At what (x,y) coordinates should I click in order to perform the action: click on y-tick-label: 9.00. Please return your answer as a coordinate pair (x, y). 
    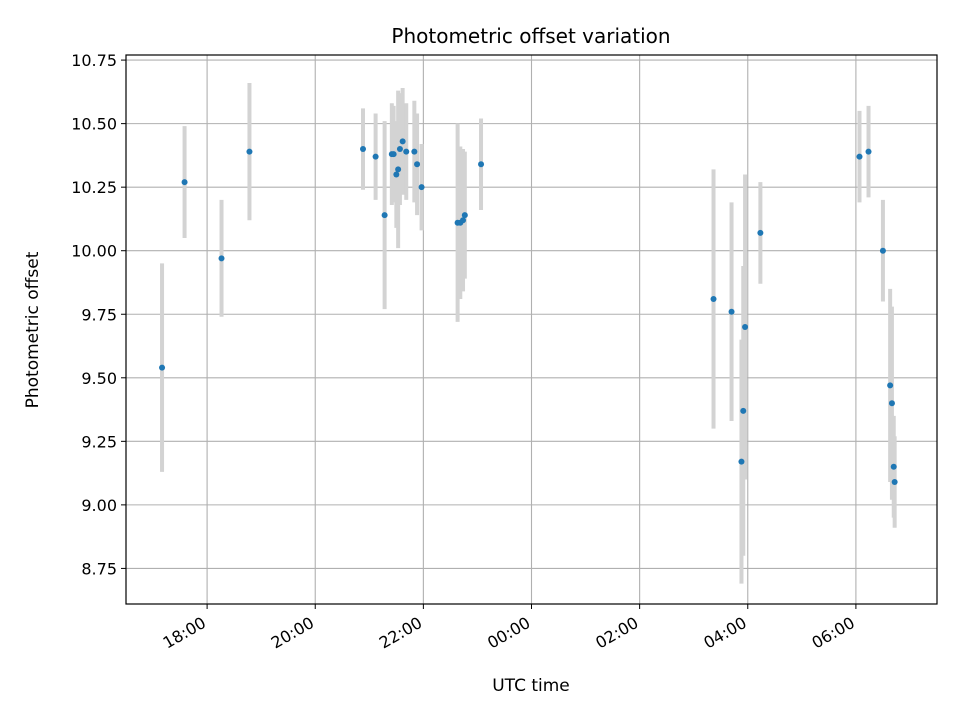
    Looking at the image, I should click on (99, 505).